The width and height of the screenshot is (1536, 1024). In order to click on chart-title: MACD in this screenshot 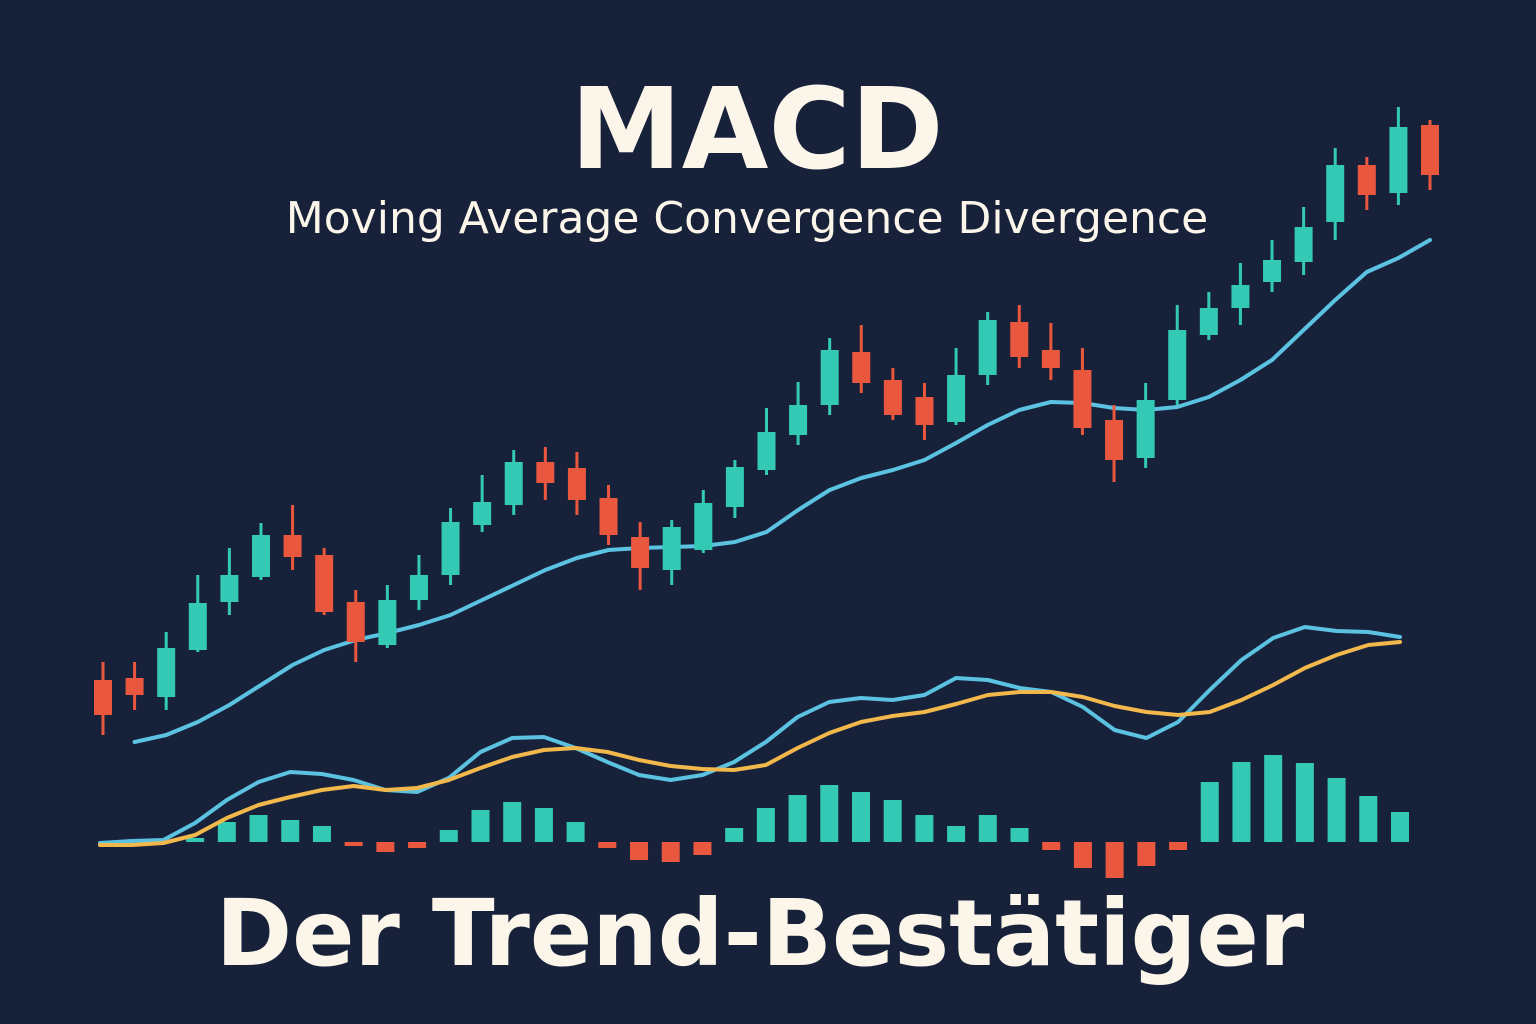, I will do `click(756, 130)`.